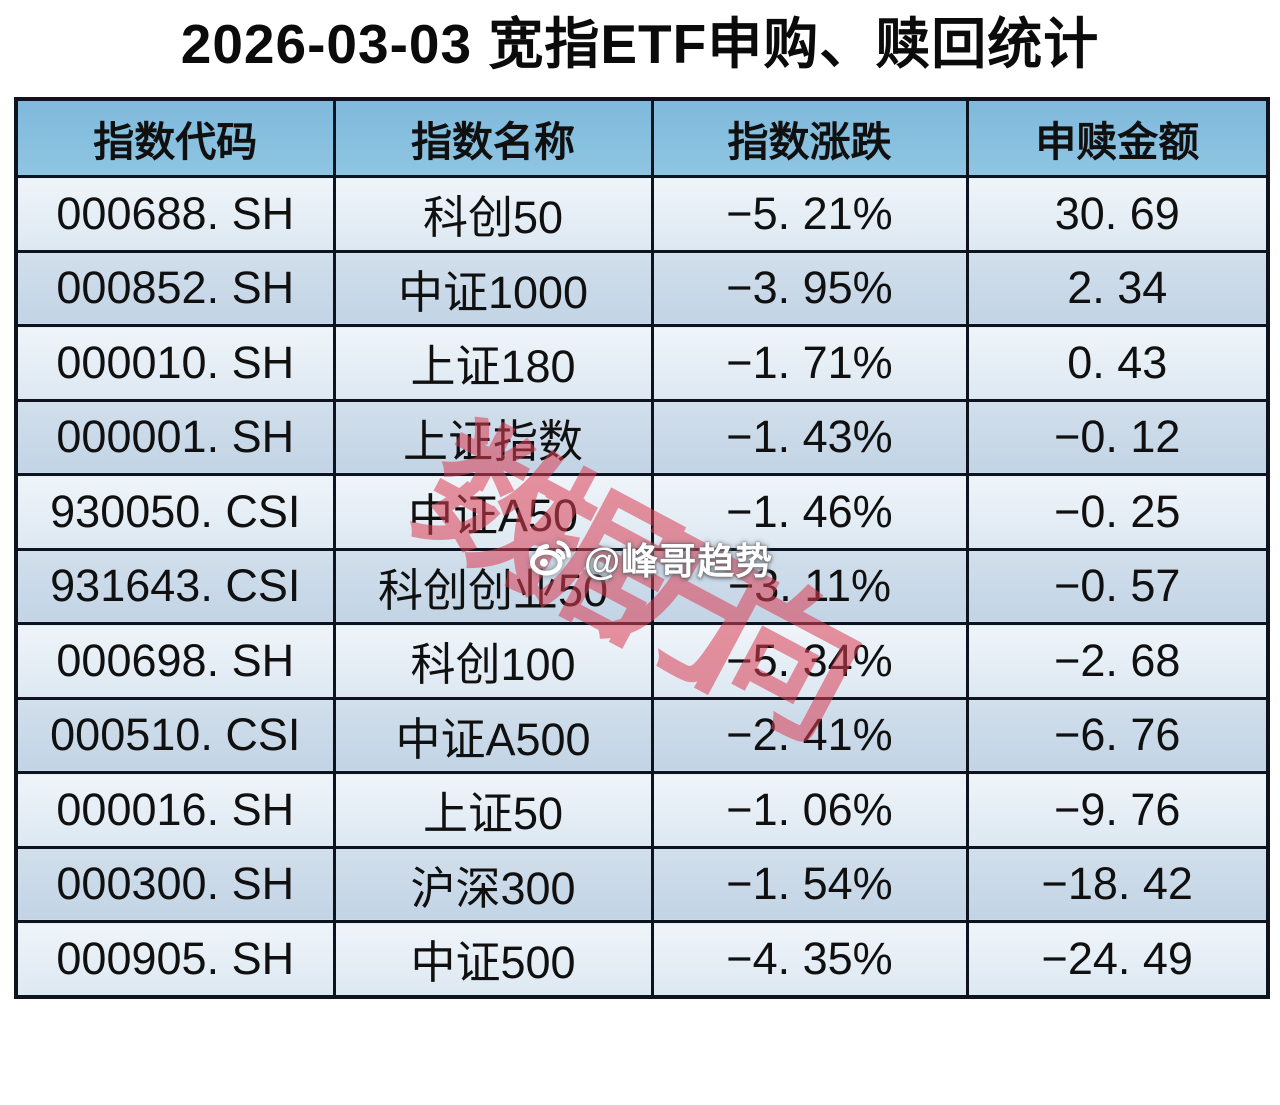 The width and height of the screenshot is (1280, 1105). Describe the element at coordinates (809, 437) in the screenshot. I see `cell-index-change: −1. 43%` at that location.